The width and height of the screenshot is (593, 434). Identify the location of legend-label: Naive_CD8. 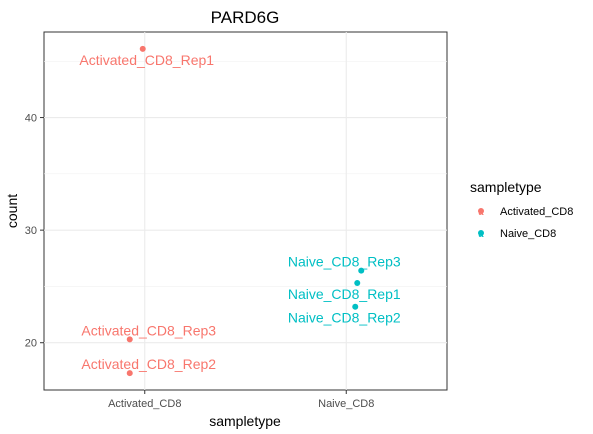
(528, 234).